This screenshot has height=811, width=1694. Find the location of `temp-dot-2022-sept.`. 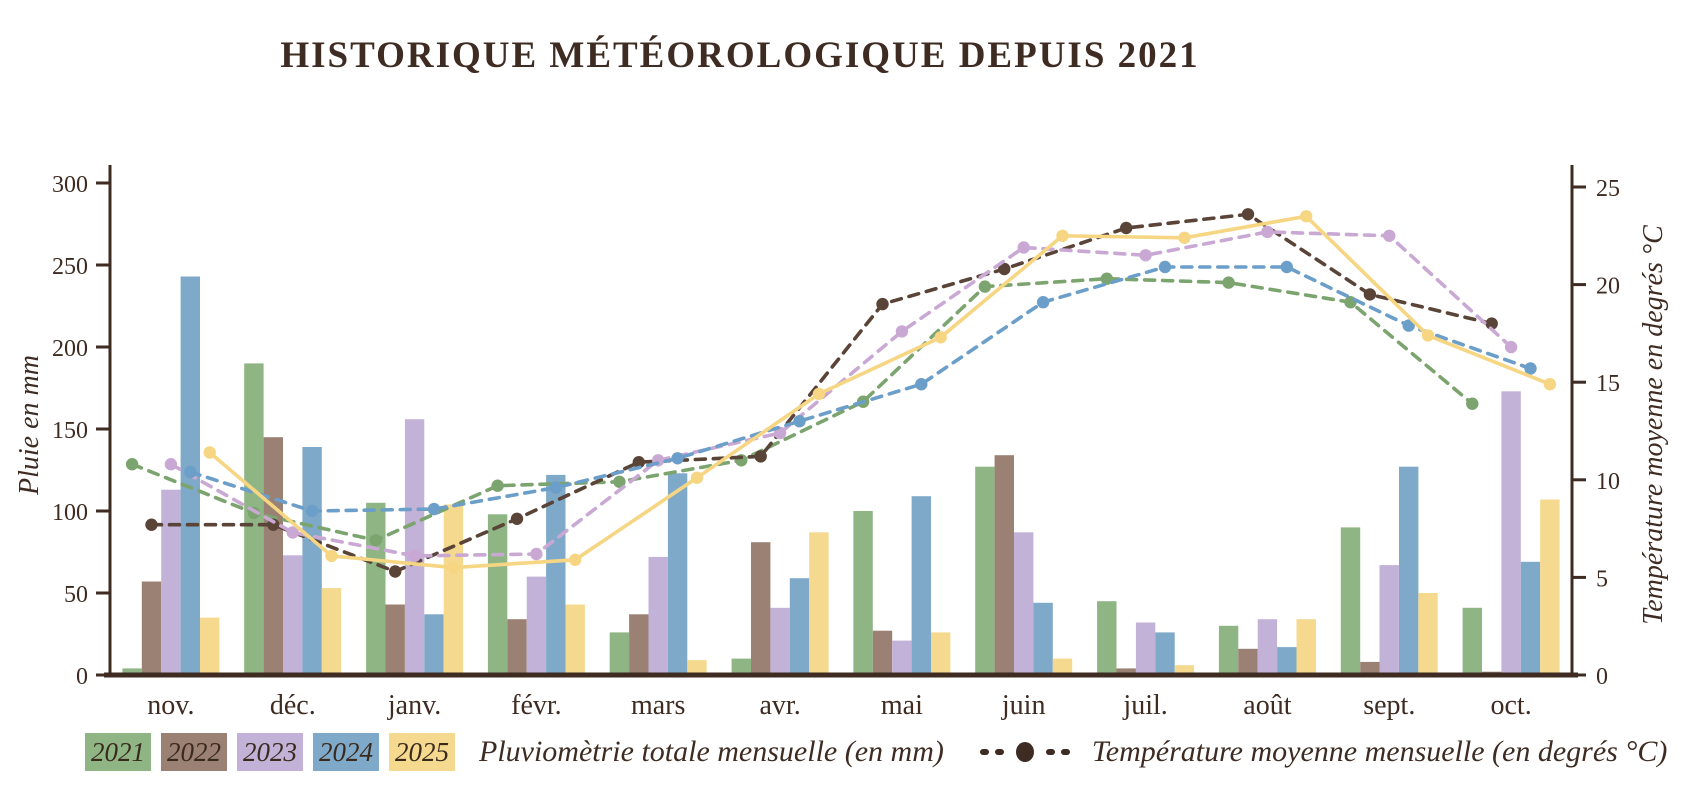

temp-dot-2022-sept. is located at coordinates (1370, 294).